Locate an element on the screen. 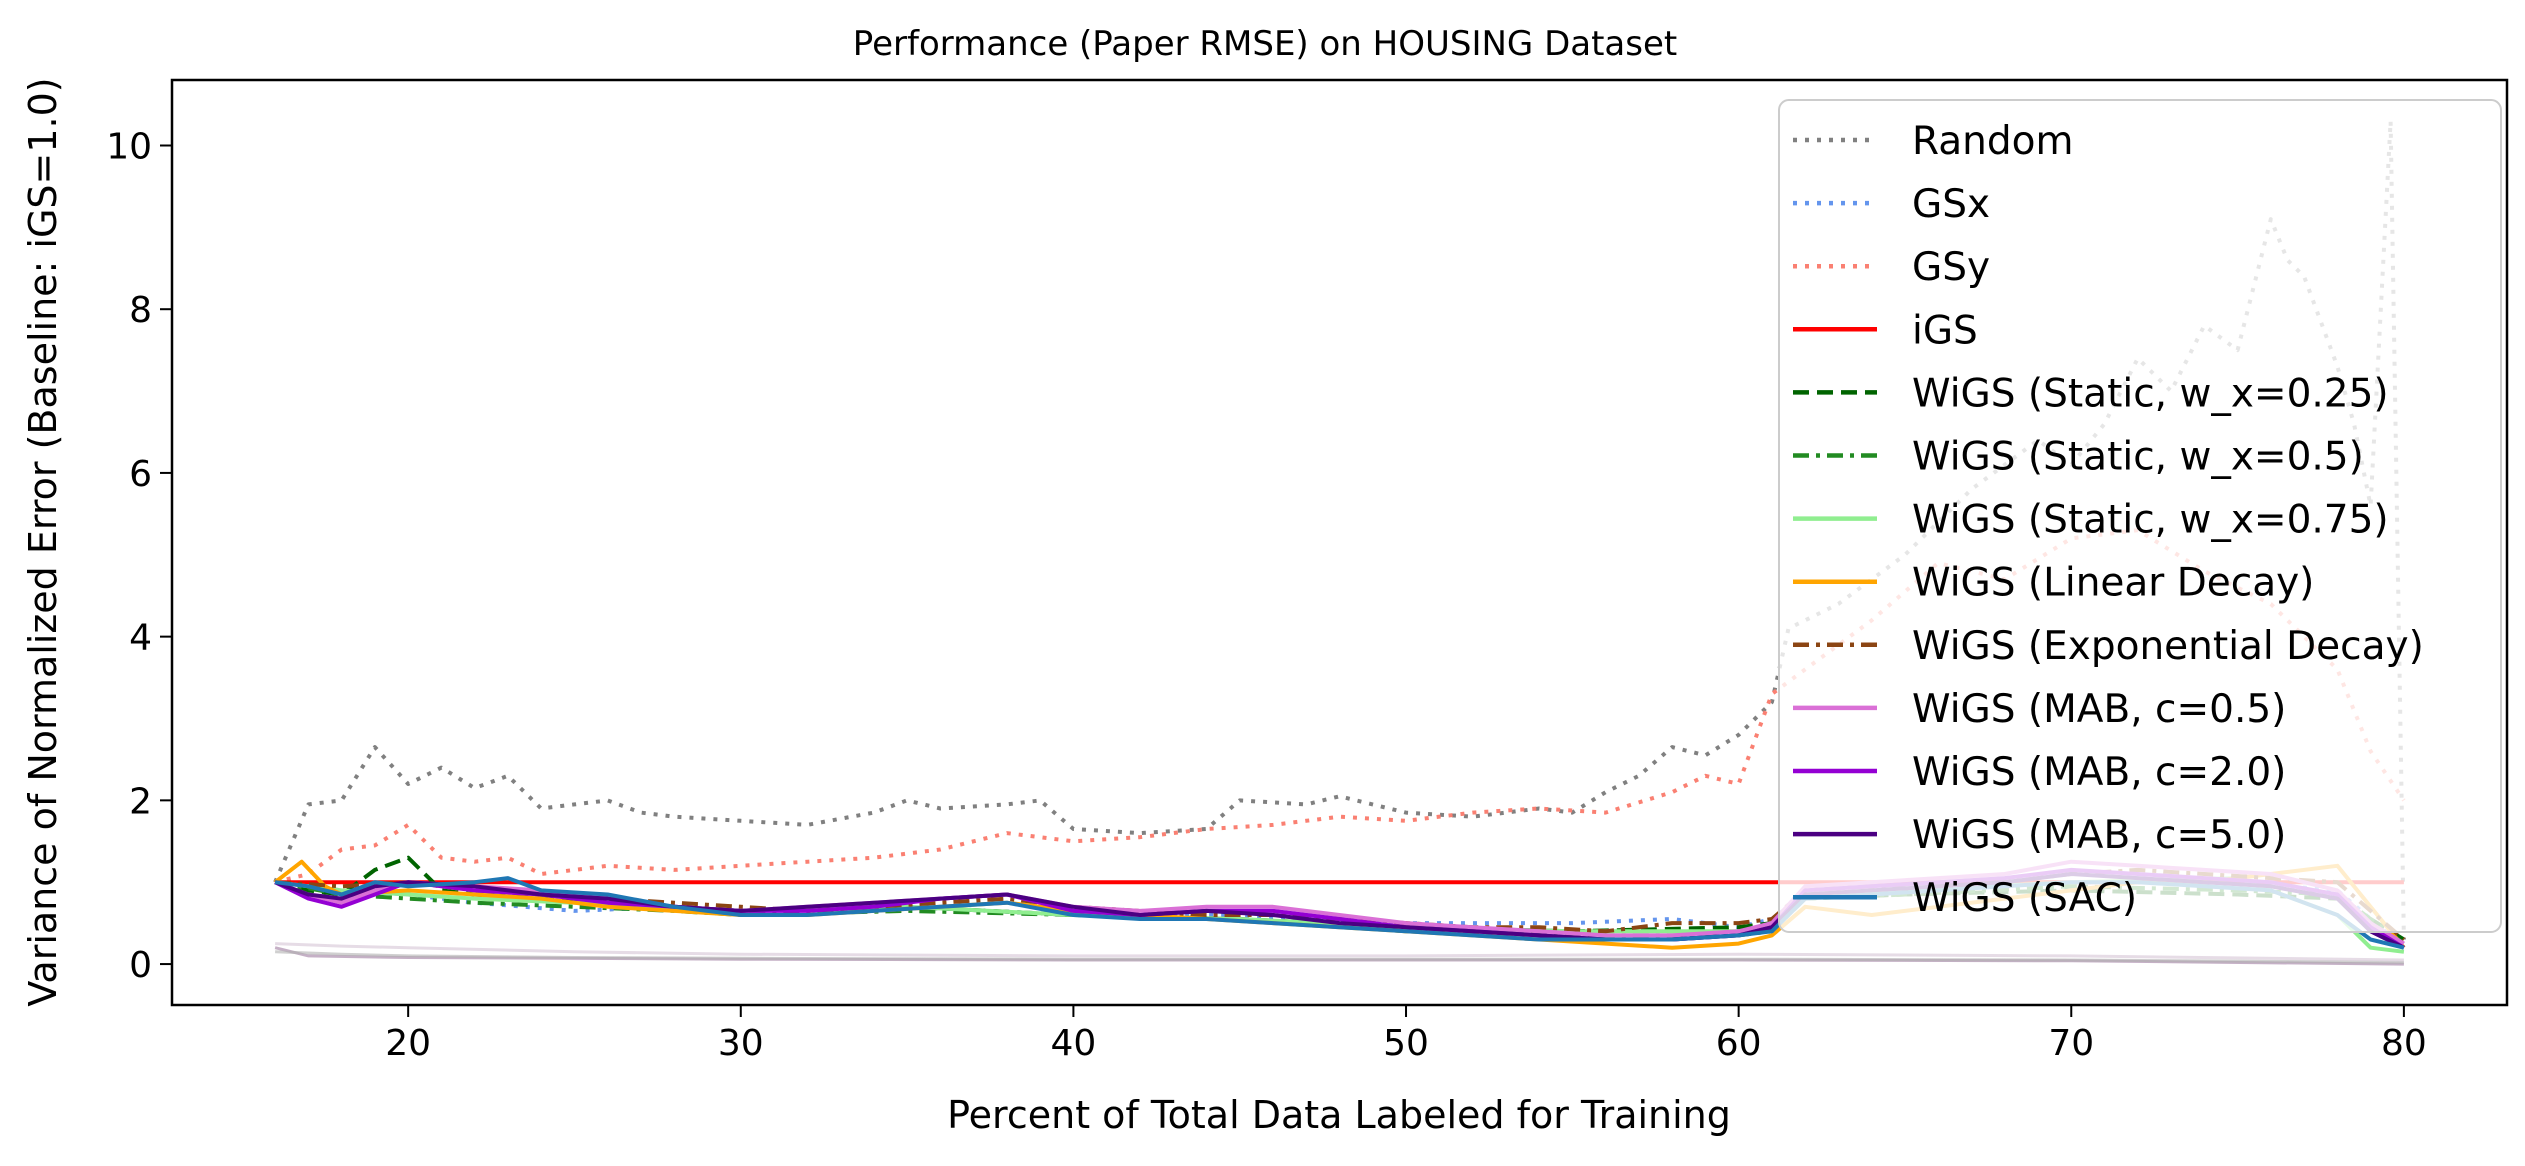  y-tick-label: 6 is located at coordinates (140, 474).